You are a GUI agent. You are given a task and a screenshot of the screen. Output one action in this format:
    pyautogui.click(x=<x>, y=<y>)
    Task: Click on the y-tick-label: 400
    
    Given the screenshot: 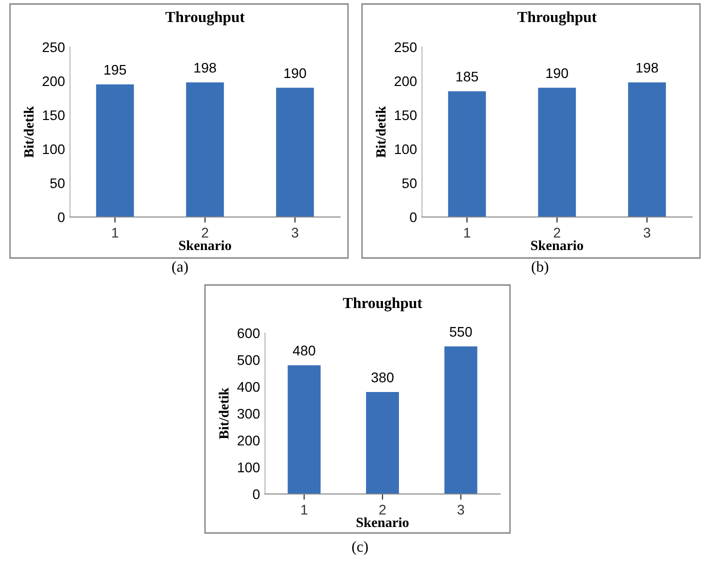 What is the action you would take?
    pyautogui.click(x=248, y=387)
    